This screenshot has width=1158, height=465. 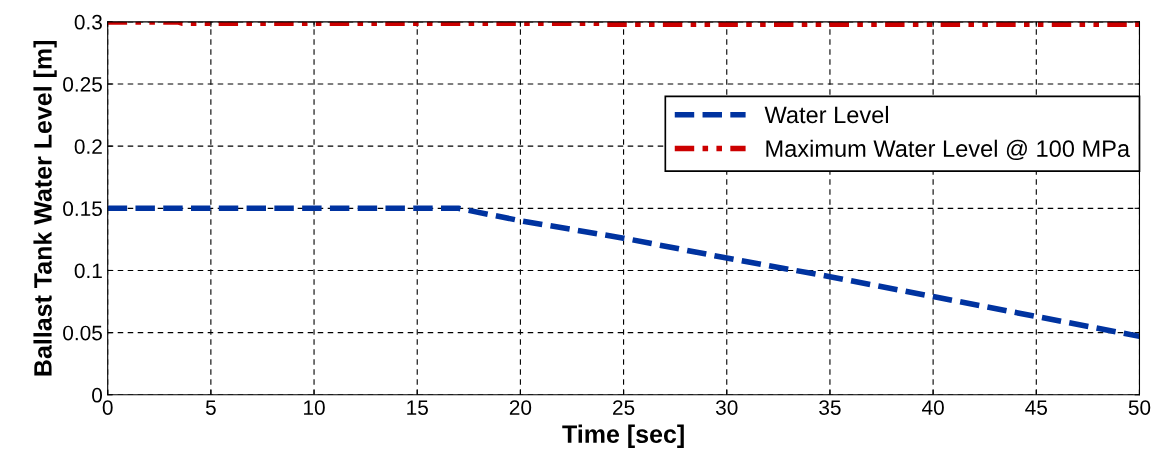 What do you see at coordinates (88, 22) in the screenshot?
I see `y-tick-label: 0.3` at bounding box center [88, 22].